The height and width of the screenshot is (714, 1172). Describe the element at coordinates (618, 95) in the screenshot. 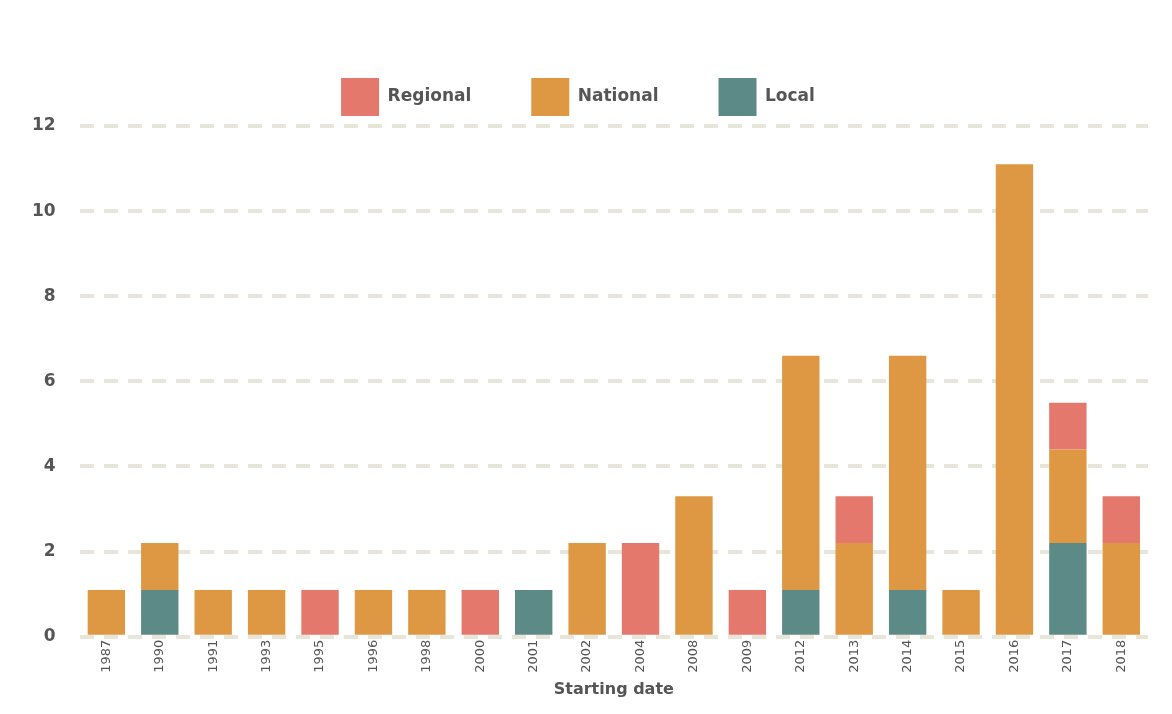

I see `legend-label: National` at that location.